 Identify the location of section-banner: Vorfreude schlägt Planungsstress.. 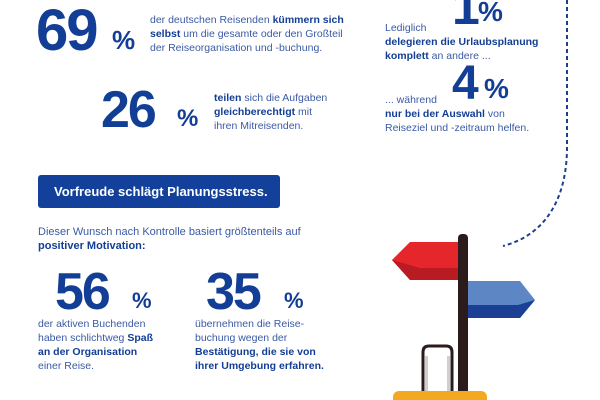
(159, 191).